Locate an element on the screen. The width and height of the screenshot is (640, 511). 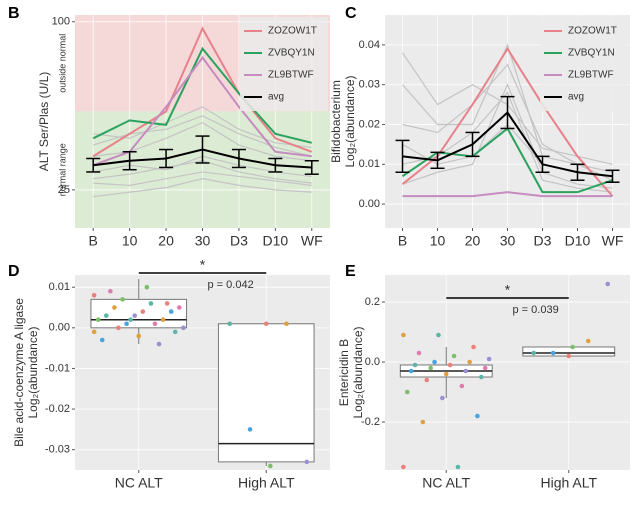
box is located at coordinates (266, 393).